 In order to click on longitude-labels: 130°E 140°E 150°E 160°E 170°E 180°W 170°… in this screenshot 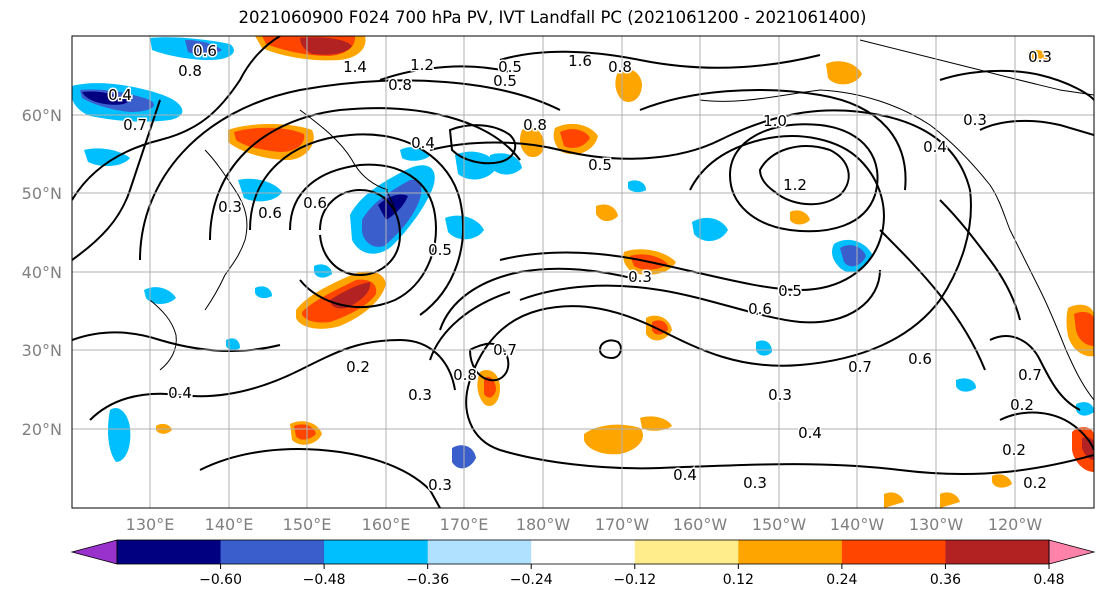, I will do `click(584, 524)`.